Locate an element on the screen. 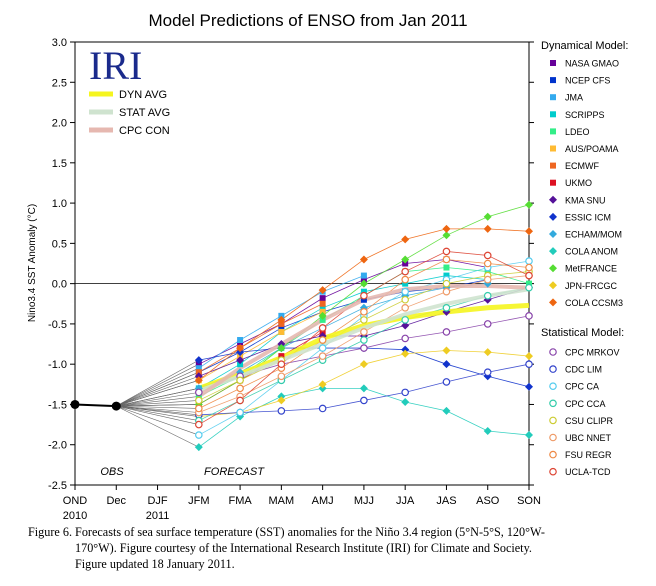 The width and height of the screenshot is (656, 586). chart-title: Model Predictions of ENSO from Jan 2011 is located at coordinates (307, 20).